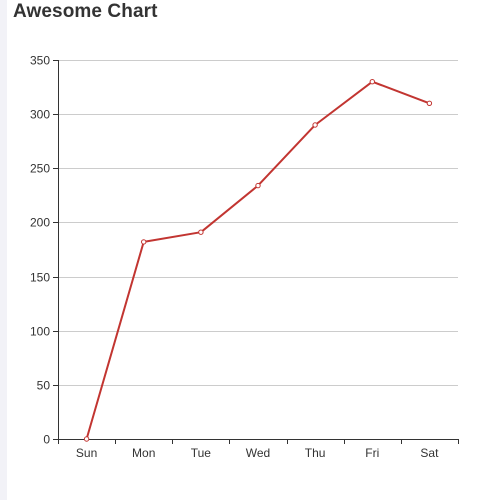 The width and height of the screenshot is (500, 500). I want to click on y-axis-tick-labels: 0 50 100 150 200 250 300 350, so click(40, 250).